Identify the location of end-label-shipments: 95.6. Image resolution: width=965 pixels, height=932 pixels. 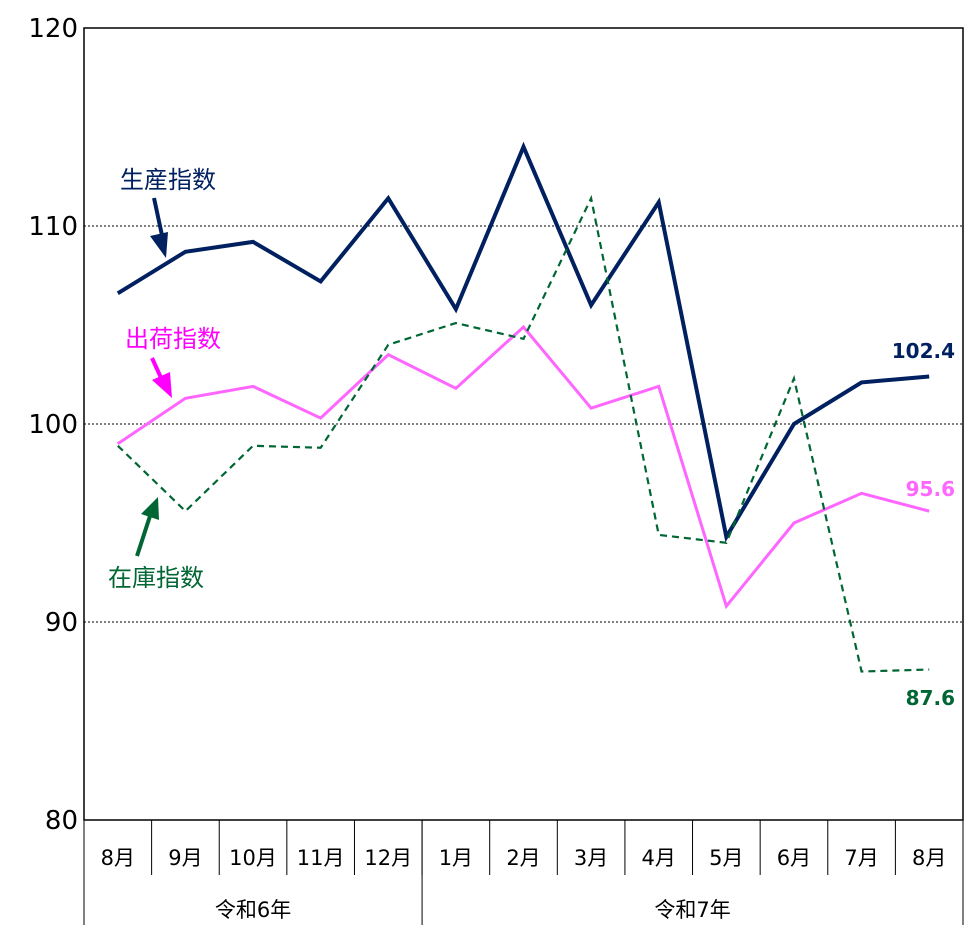
(930, 489).